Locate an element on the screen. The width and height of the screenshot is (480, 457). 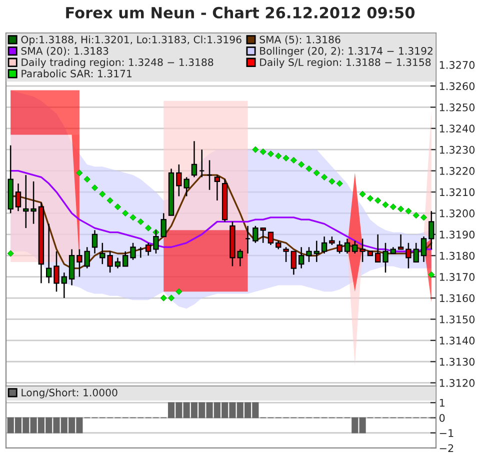
y-tick-label: 1.3170 is located at coordinates (457, 277).